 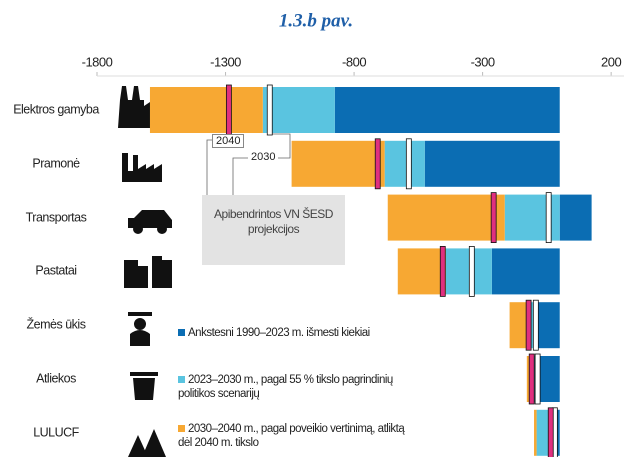 What do you see at coordinates (56, 109) in the screenshot?
I see `category-label: Elektros gamyba` at bounding box center [56, 109].